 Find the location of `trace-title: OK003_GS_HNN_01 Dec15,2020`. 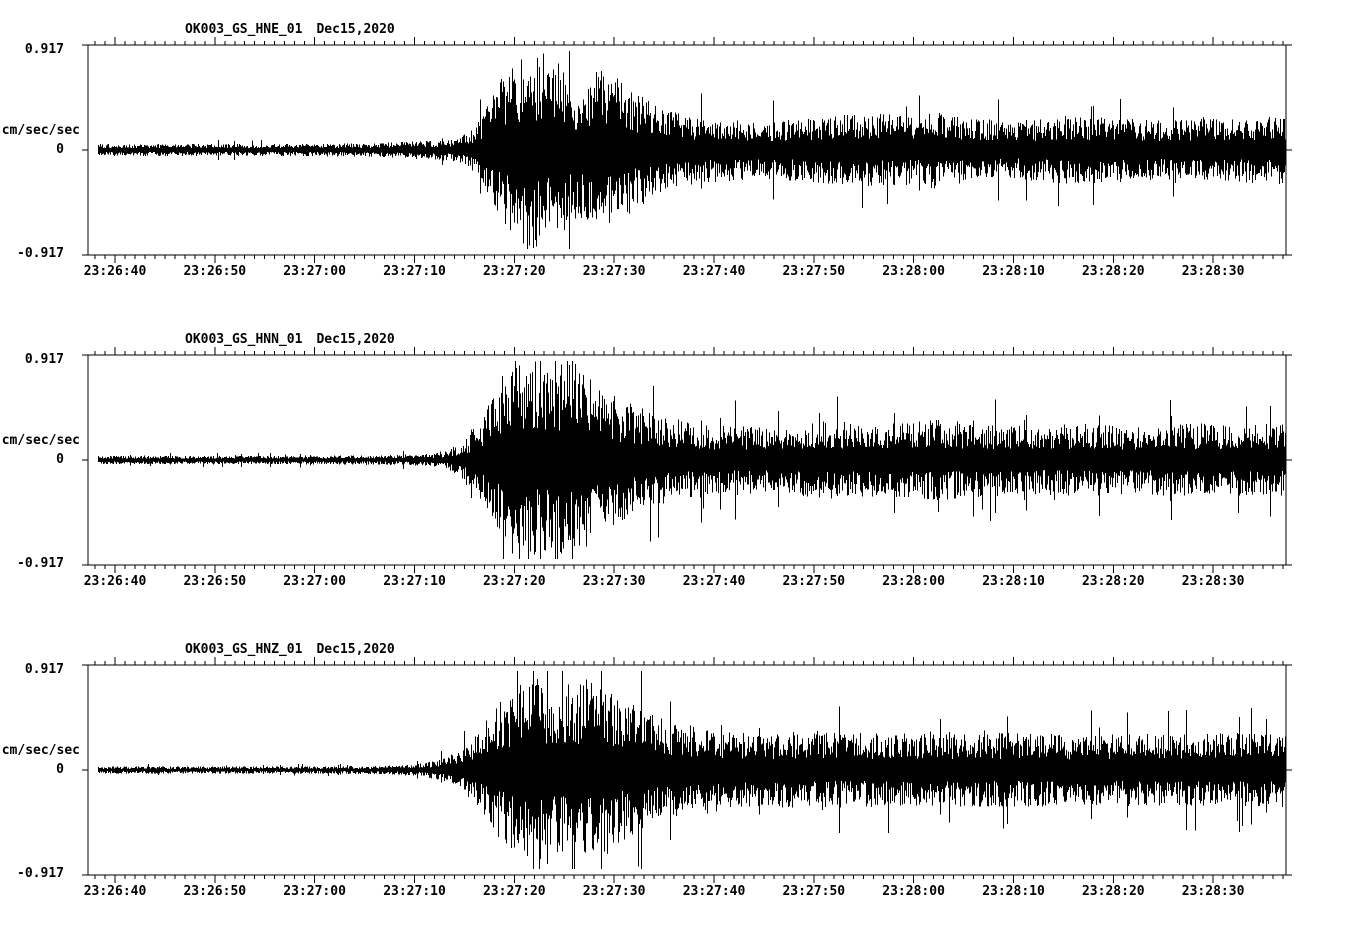

trace-title: OK003_GS_HNN_01 Dec15,2020 is located at coordinates (290, 339).